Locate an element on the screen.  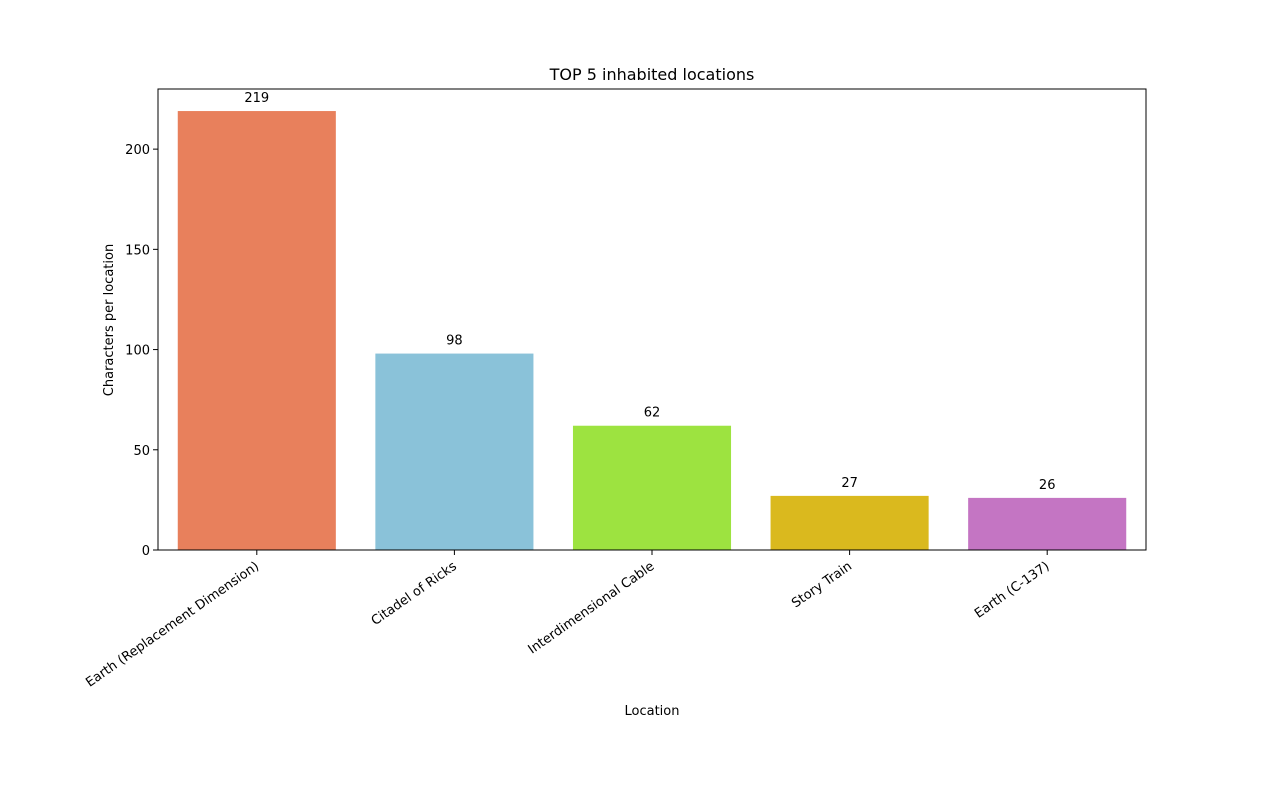
y-axis-label: Characters per location is located at coordinates (109, 320).